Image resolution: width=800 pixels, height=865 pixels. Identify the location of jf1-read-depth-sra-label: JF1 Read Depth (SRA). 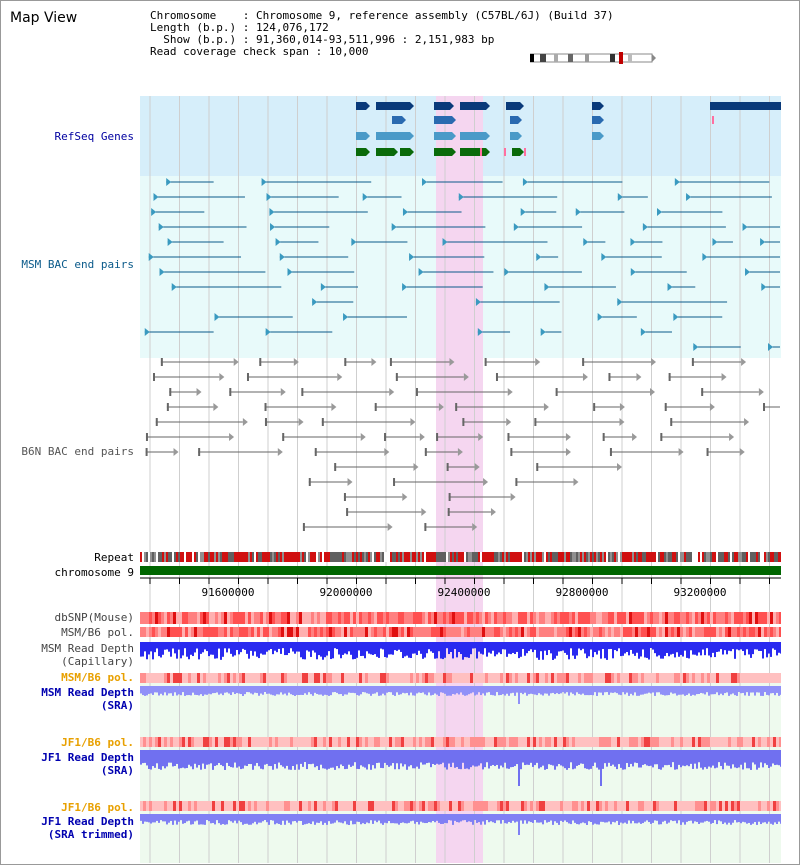
(87, 764).